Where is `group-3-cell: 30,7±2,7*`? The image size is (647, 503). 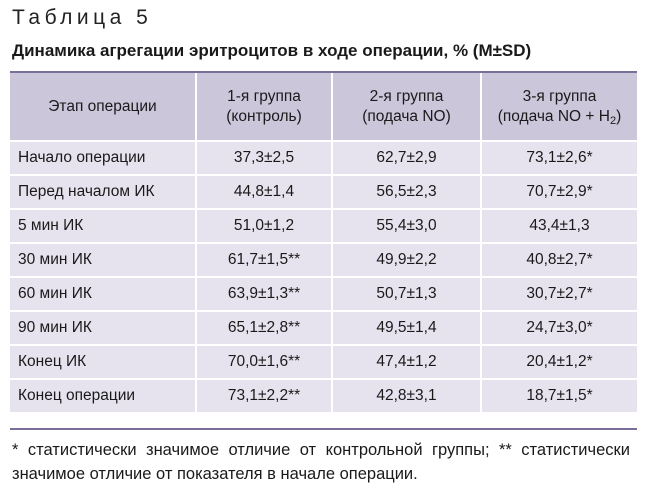 group-3-cell: 30,7±2,7* is located at coordinates (559, 293).